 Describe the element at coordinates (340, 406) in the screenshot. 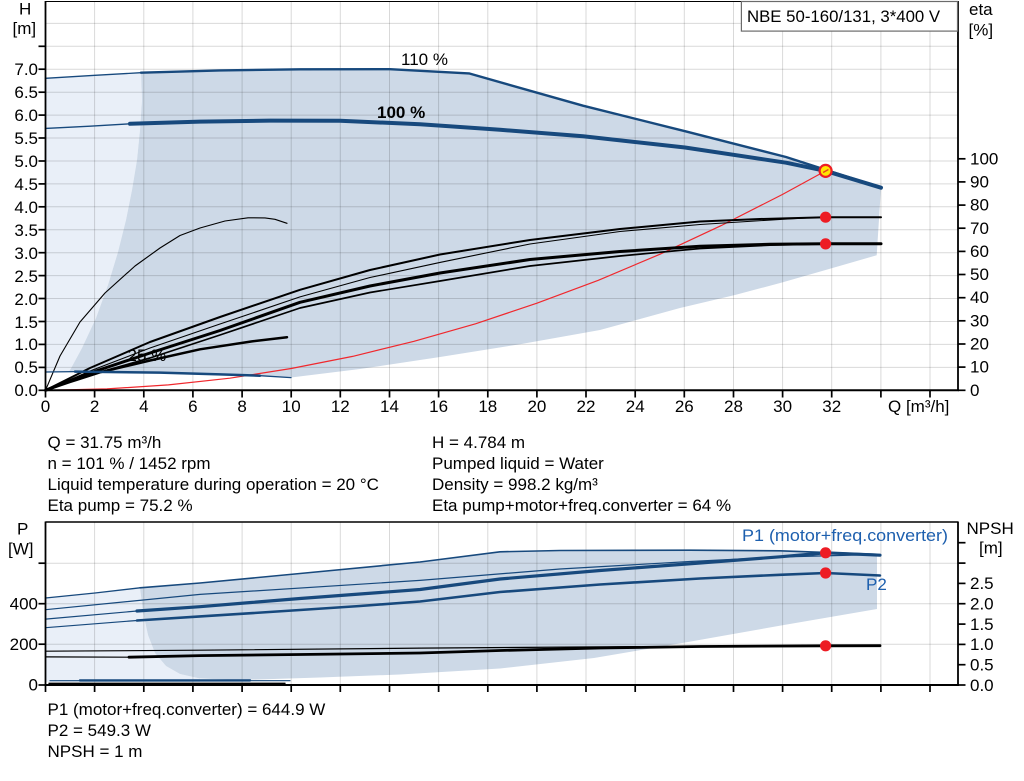

I see `svg-text: 12` at that location.